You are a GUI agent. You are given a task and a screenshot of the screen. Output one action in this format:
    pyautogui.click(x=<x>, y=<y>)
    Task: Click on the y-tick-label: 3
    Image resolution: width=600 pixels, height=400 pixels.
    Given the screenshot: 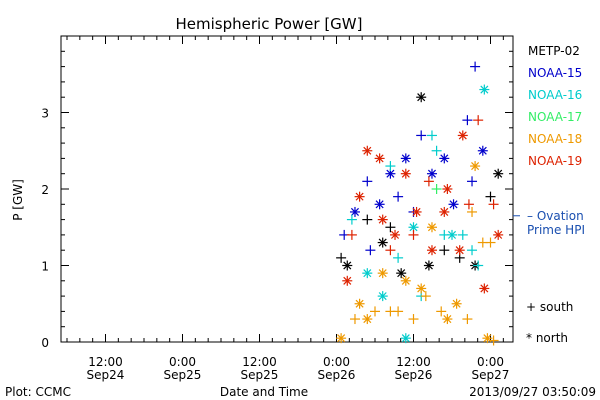 What is the action you would take?
    pyautogui.click(x=45, y=114)
    